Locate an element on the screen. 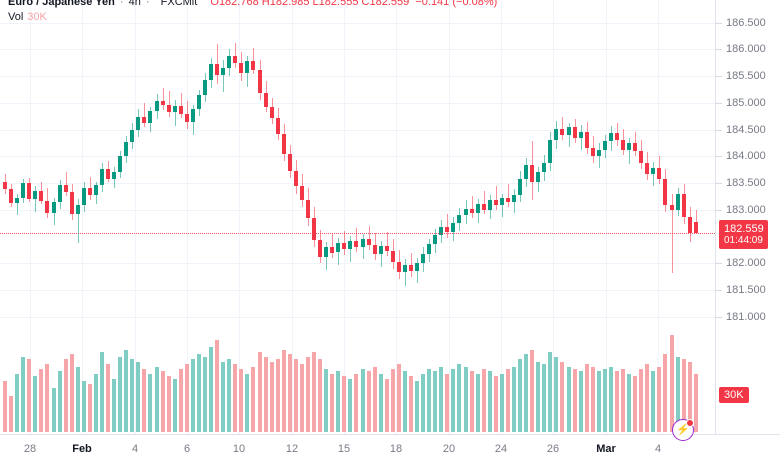 The width and height of the screenshot is (780, 471). time-axis-label: 4 is located at coordinates (135, 449).